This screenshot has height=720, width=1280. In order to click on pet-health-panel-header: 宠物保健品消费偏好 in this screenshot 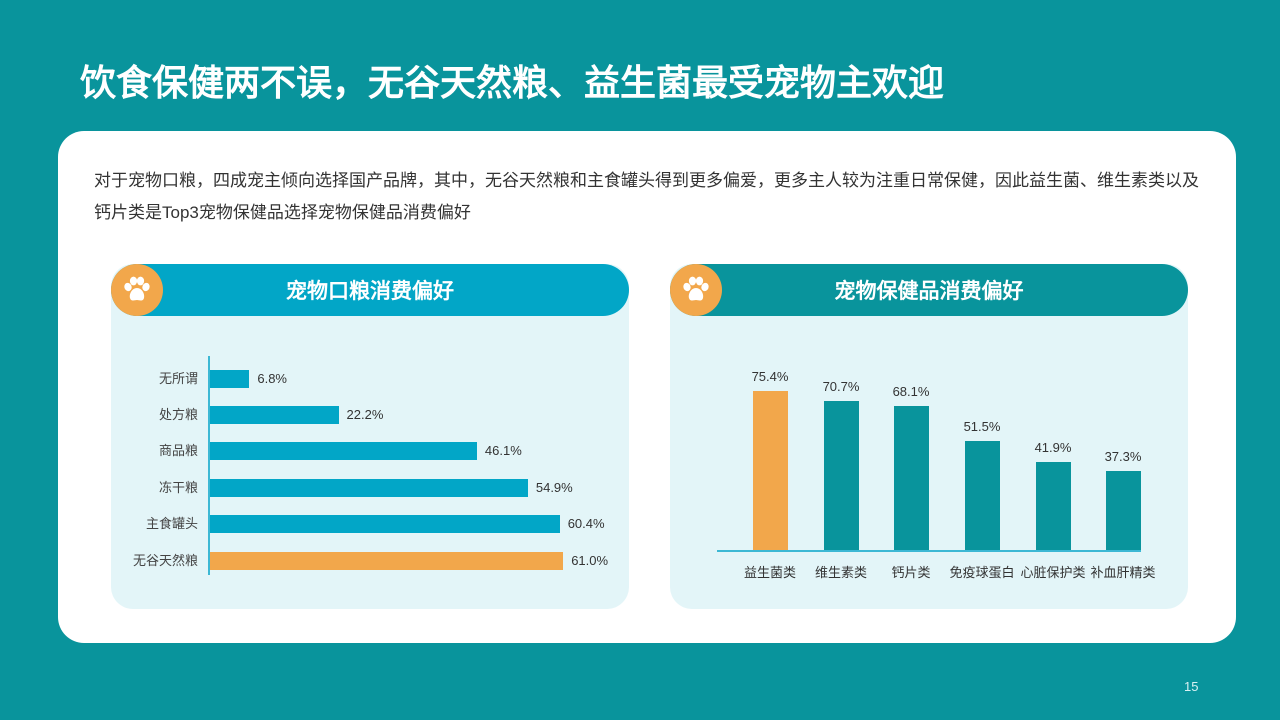, I will do `click(929, 290)`.